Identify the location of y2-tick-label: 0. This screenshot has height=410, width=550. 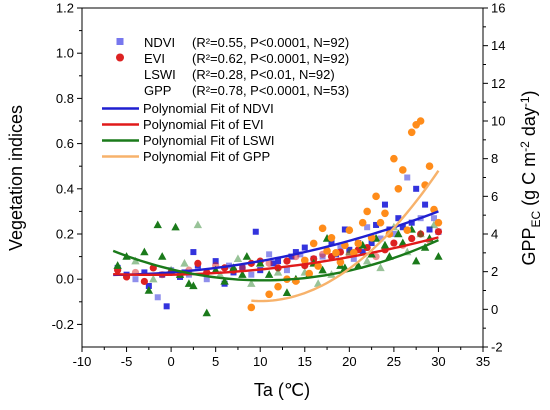
(494, 309).